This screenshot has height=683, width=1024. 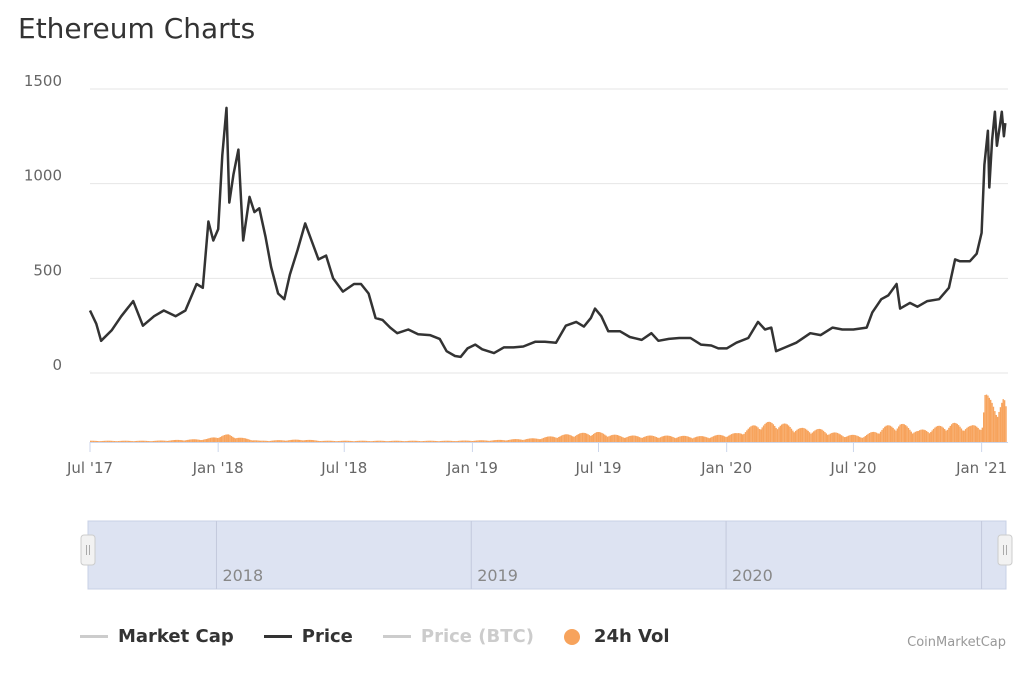 What do you see at coordinates (458, 636) in the screenshot?
I see `legend-item-price_btc: Price (BTC)` at bounding box center [458, 636].